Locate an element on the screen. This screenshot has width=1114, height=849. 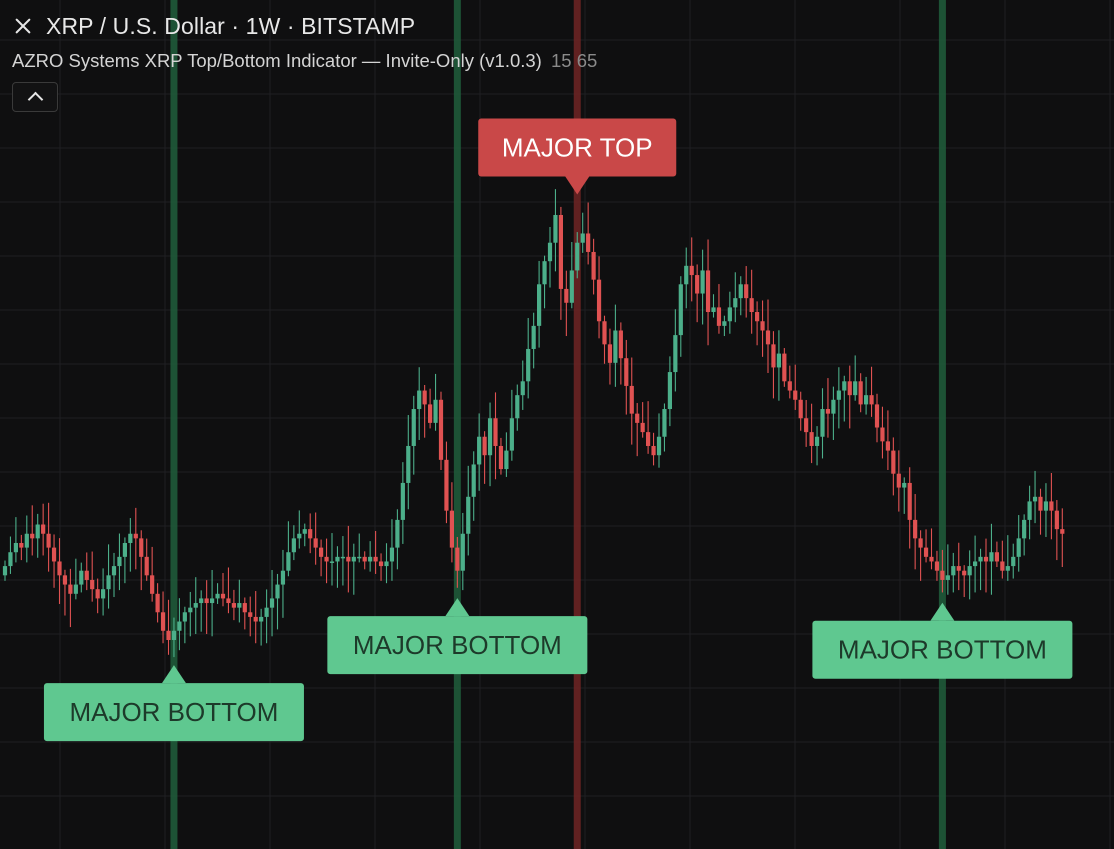
major-top-label: MAJOR TOP is located at coordinates (577, 156).